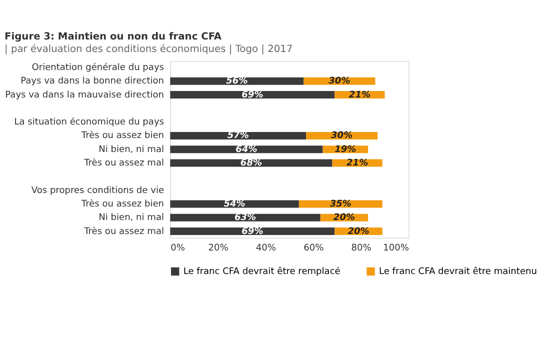 The image size is (550, 337). I want to click on legend-label: Le franc CFA devrait être remplacé, so click(262, 271).